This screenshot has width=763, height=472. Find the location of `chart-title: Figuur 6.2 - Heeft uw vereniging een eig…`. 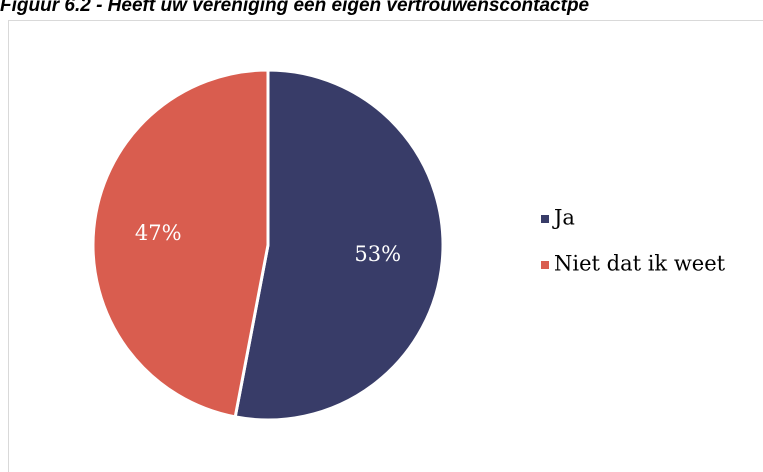

chart-title: Figuur 6.2 - Heeft uw vereniging een eig… is located at coordinates (295, 8).